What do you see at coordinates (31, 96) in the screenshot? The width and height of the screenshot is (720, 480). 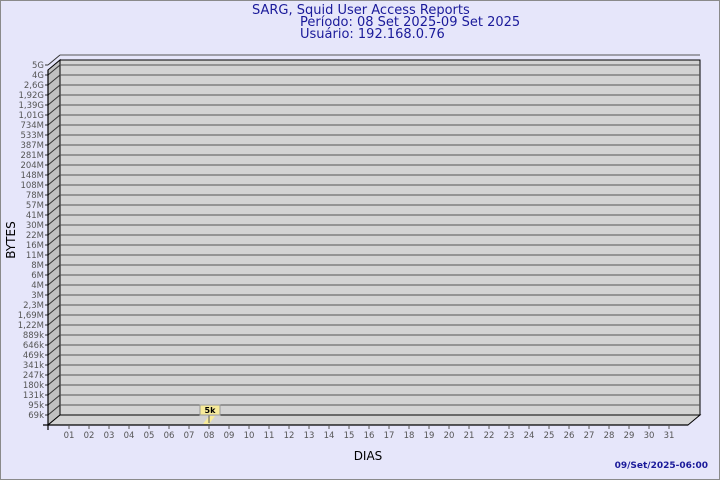 I see `y-tick-label: 1,92G` at bounding box center [31, 96].